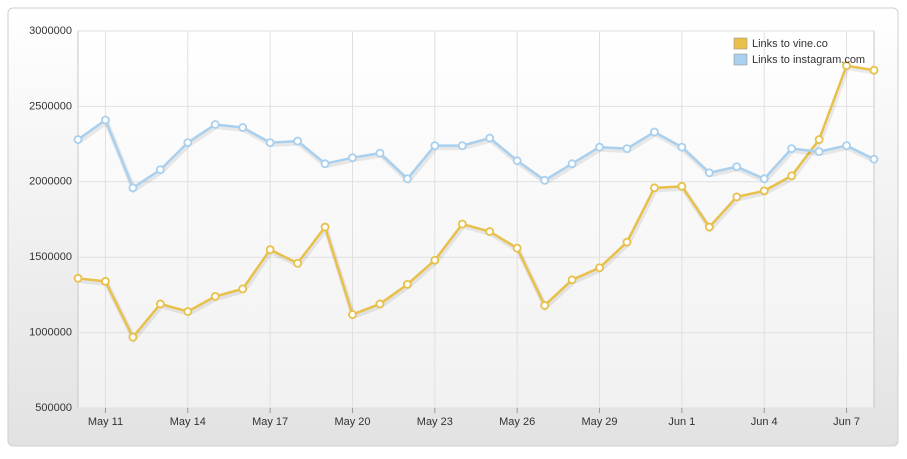 The width and height of the screenshot is (907, 459). What do you see at coordinates (50, 31) in the screenshot?
I see `y-tick-label: 3000000` at bounding box center [50, 31].